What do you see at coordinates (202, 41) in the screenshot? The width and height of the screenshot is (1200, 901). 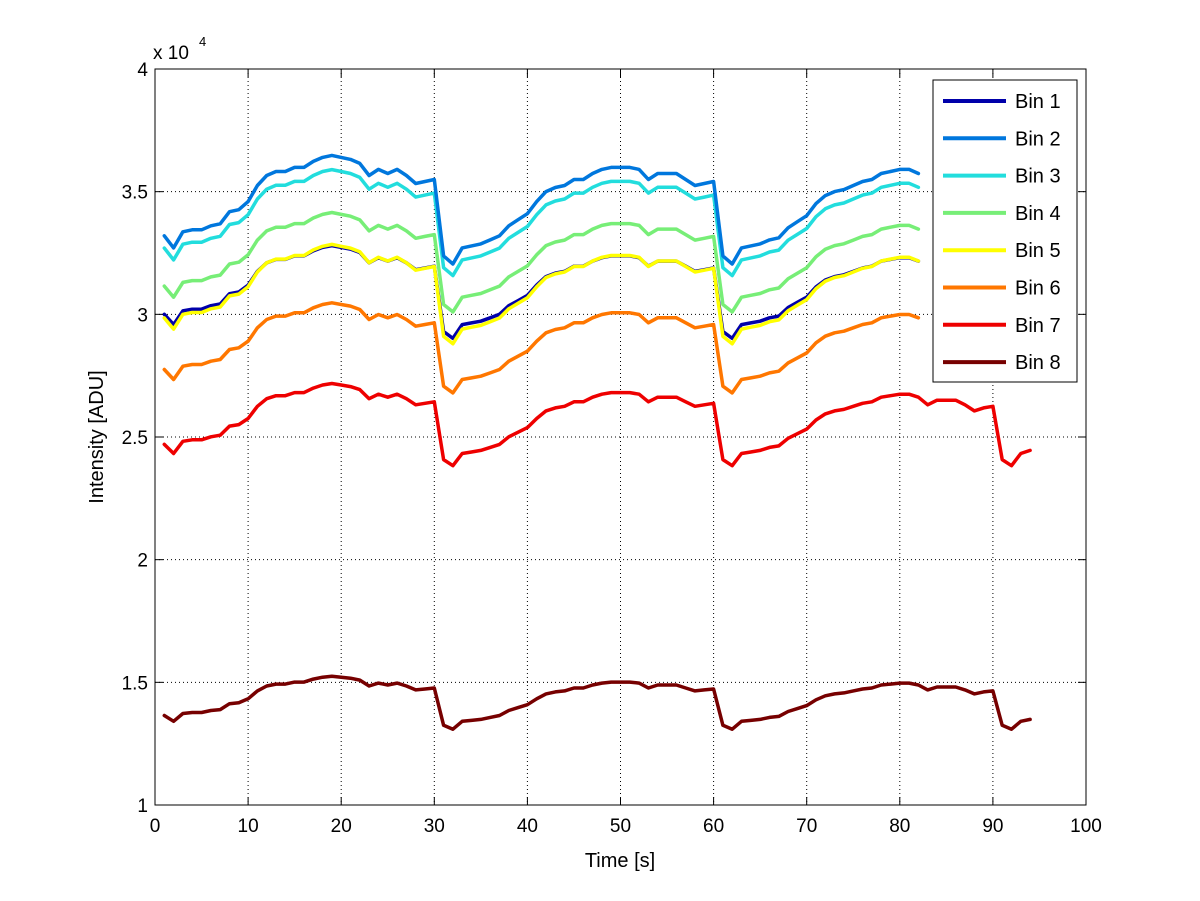 I see `y-multiplier-exponent: 4` at bounding box center [202, 41].